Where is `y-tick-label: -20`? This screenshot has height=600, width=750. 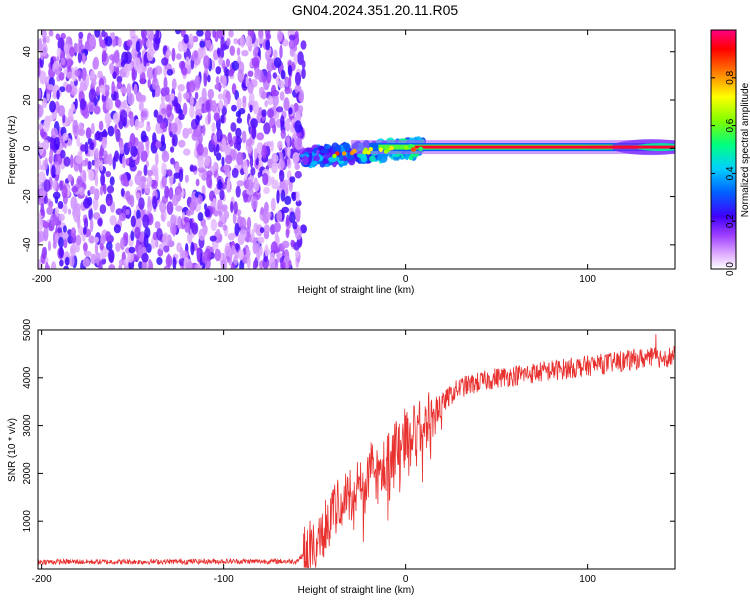 y-tick-label: -20 is located at coordinates (27, 196).